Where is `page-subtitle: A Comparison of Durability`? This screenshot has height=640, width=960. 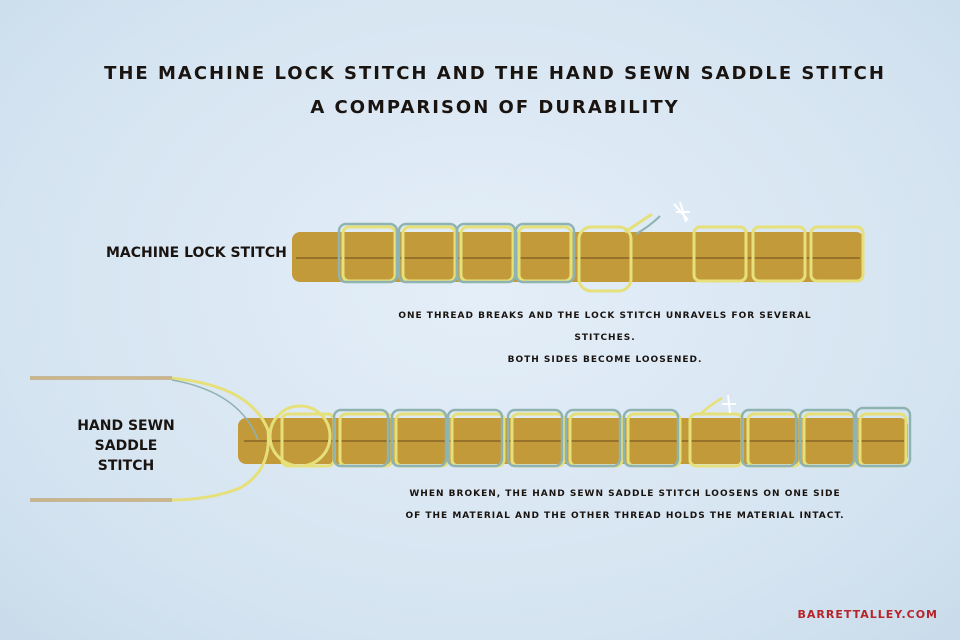 page-subtitle: A Comparison of Durability is located at coordinates (495, 107).